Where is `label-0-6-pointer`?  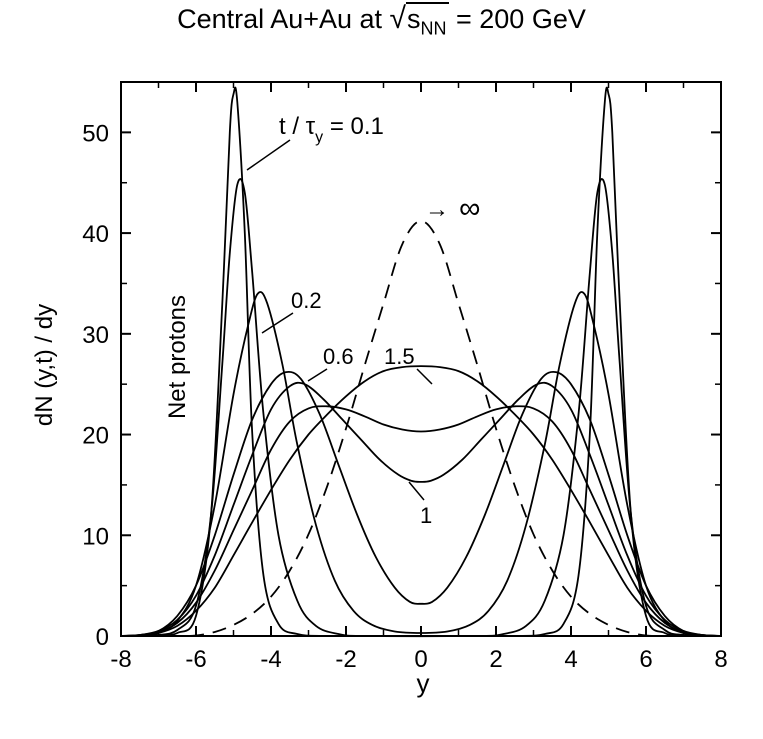 label-0-6-pointer is located at coordinates (317, 375).